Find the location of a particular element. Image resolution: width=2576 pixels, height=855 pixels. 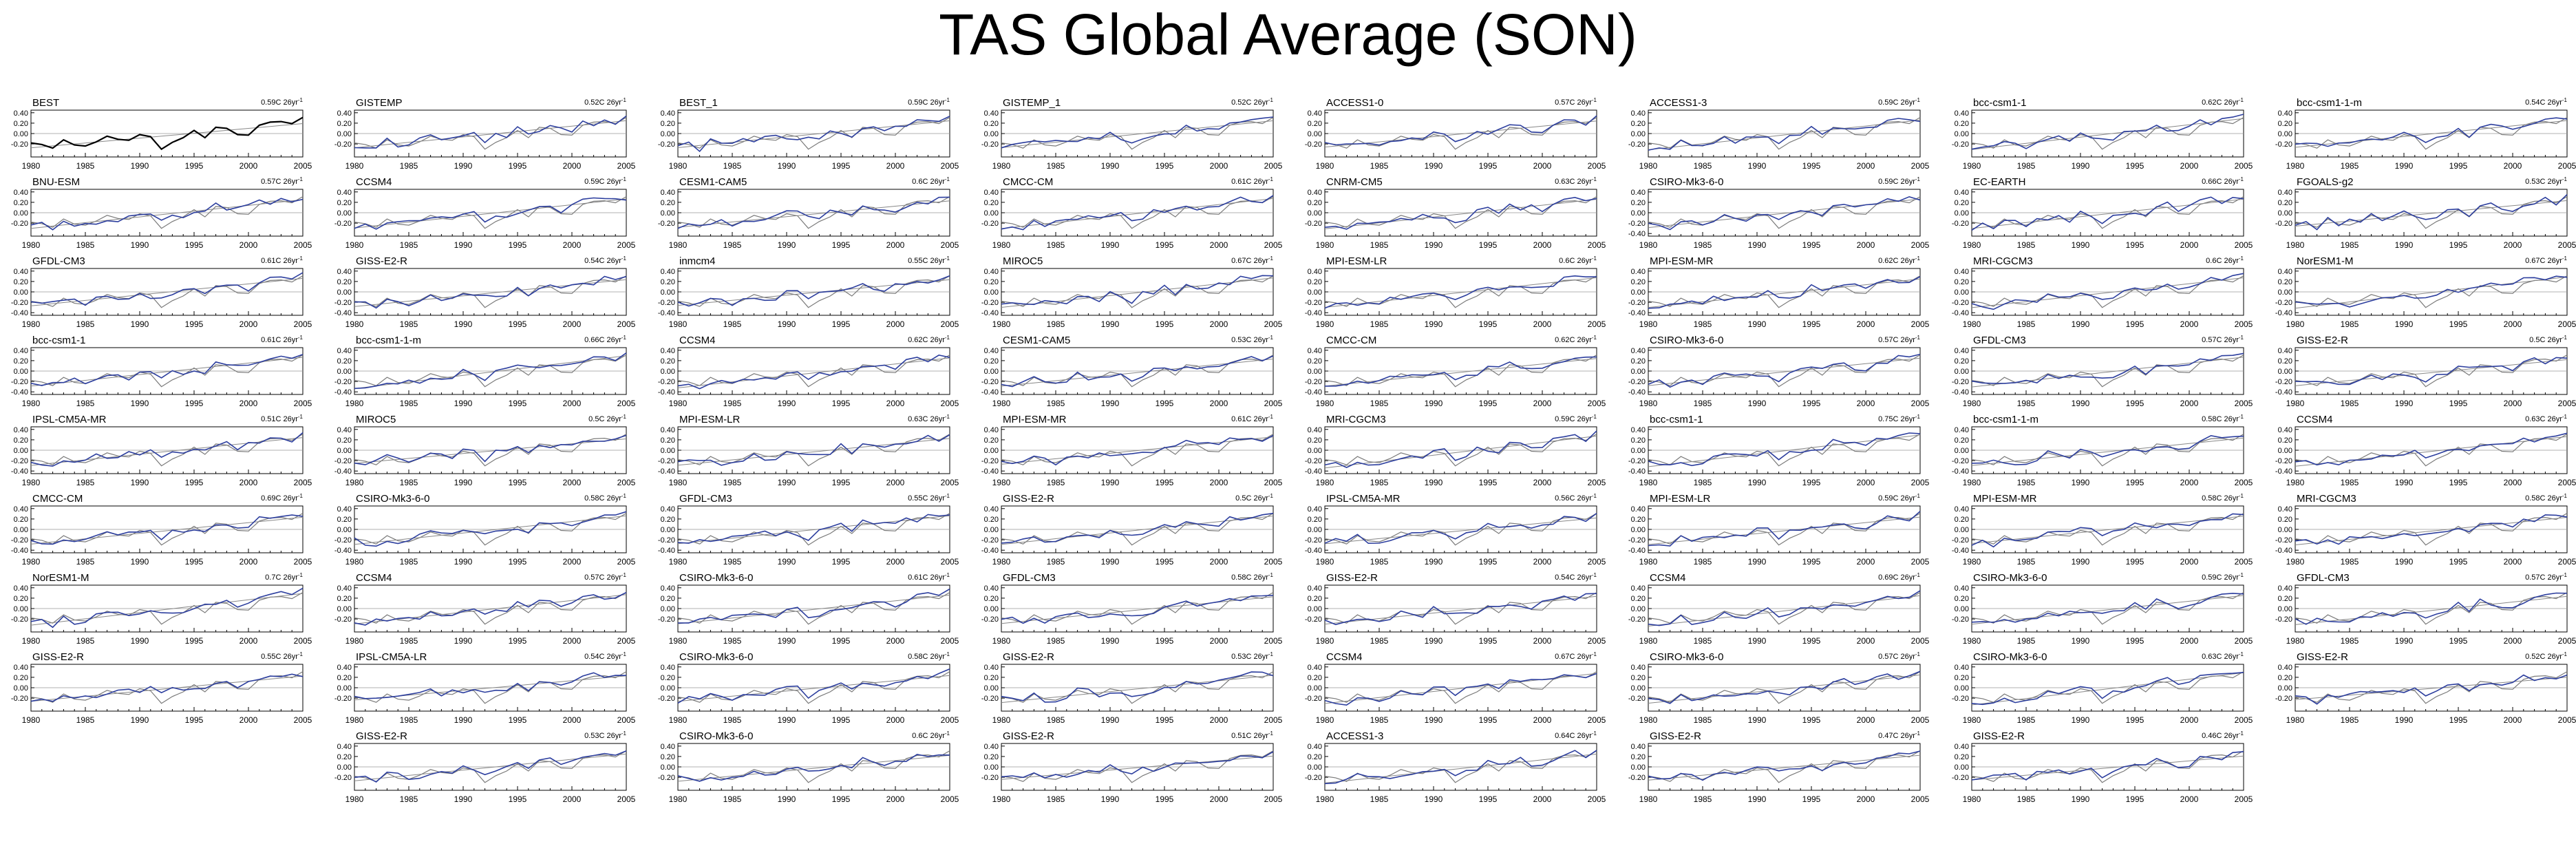

panel-title: FGOALS-g2 is located at coordinates (2325, 182).